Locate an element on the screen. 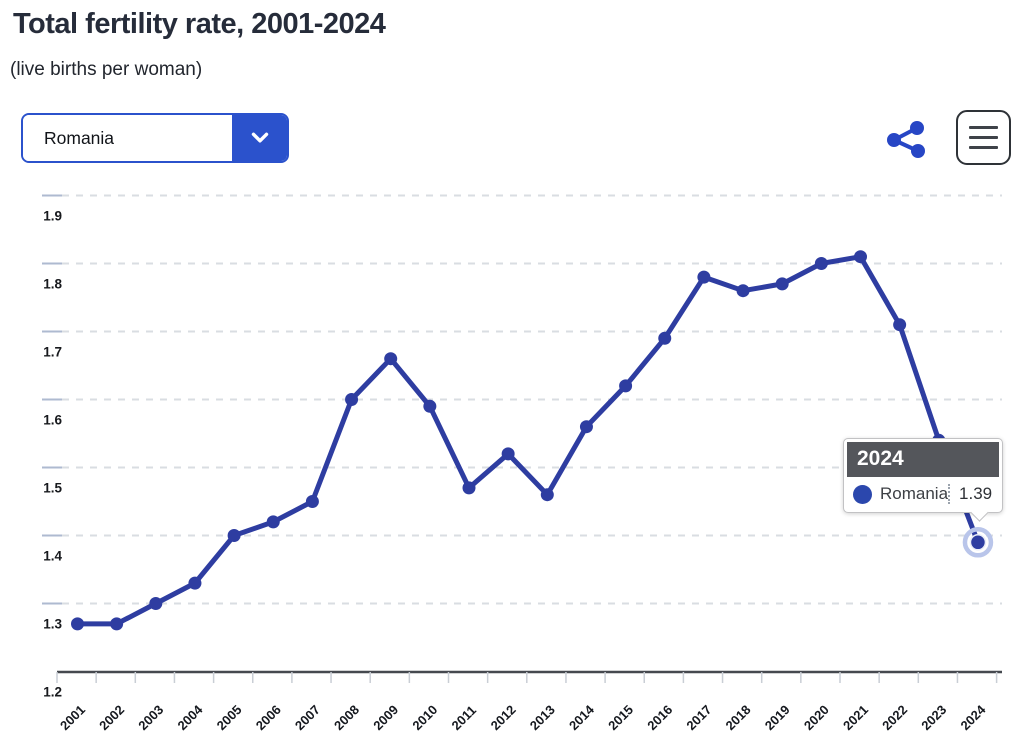 Image resolution: width=1024 pixels, height=745 pixels. share-button is located at coordinates (906, 139).